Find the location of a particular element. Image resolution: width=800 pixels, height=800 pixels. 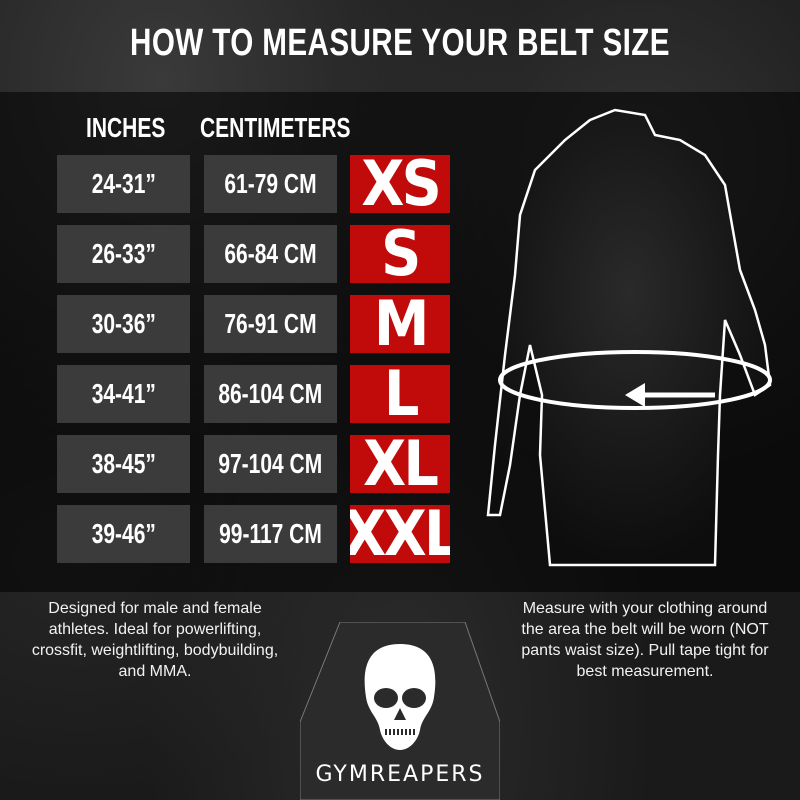

inches-cell: 39-46” is located at coordinates (123, 534).